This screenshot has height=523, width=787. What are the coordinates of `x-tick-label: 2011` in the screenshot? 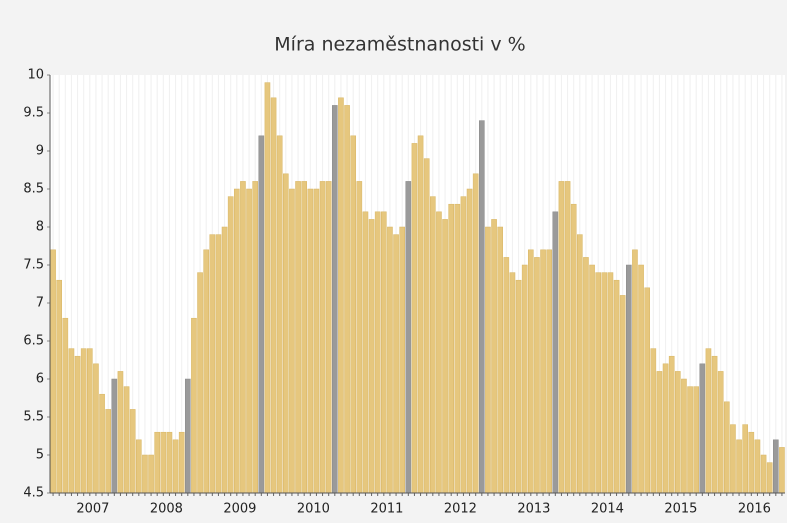 It's located at (386, 509).